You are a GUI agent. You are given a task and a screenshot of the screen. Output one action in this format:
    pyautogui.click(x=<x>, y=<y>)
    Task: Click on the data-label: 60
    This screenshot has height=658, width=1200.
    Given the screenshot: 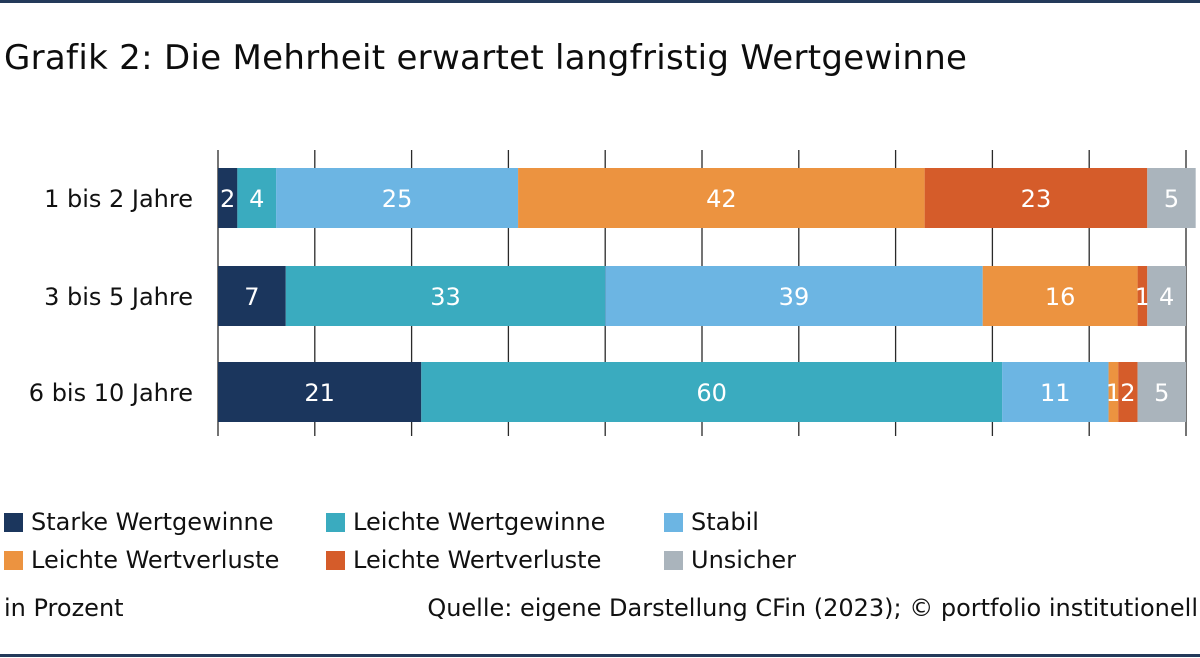 What is the action you would take?
    pyautogui.click(x=711, y=393)
    